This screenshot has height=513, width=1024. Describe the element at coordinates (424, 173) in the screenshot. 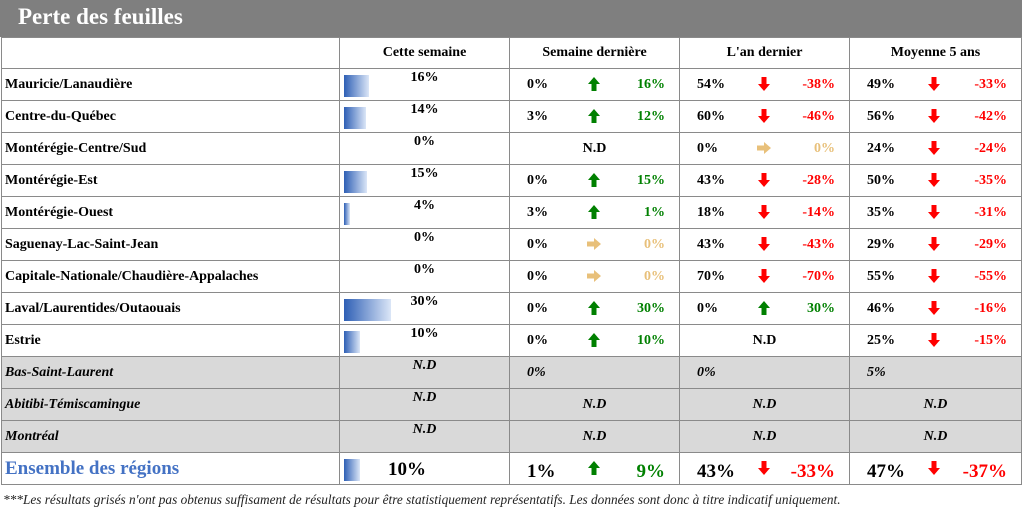

I see `this-week-value: 15%` at that location.